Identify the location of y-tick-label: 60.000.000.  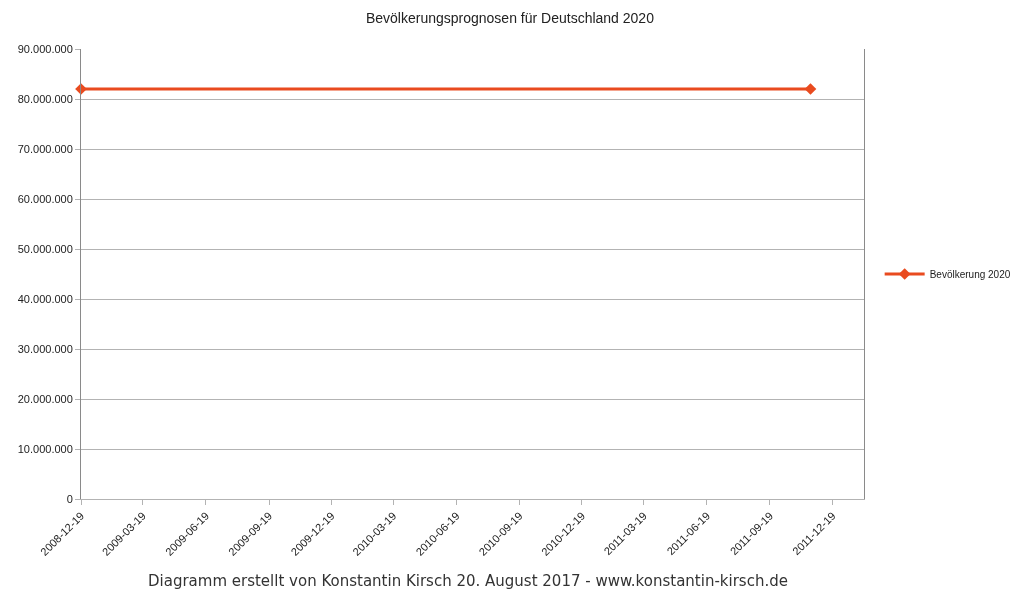
(45, 198).